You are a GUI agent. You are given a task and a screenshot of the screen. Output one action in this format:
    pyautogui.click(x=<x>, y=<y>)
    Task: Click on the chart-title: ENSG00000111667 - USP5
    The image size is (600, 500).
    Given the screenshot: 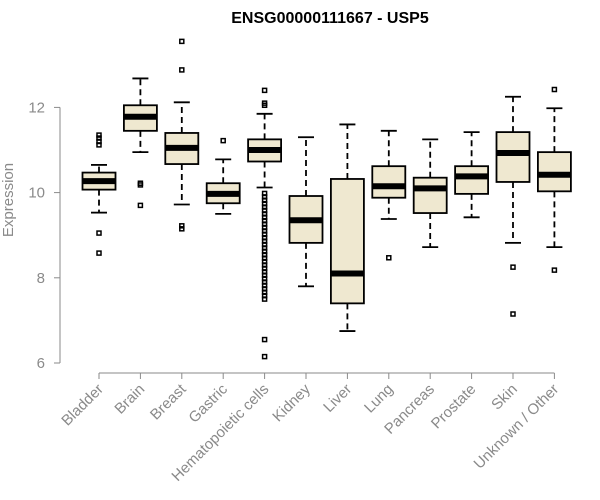 What is the action you would take?
    pyautogui.click(x=330, y=18)
    